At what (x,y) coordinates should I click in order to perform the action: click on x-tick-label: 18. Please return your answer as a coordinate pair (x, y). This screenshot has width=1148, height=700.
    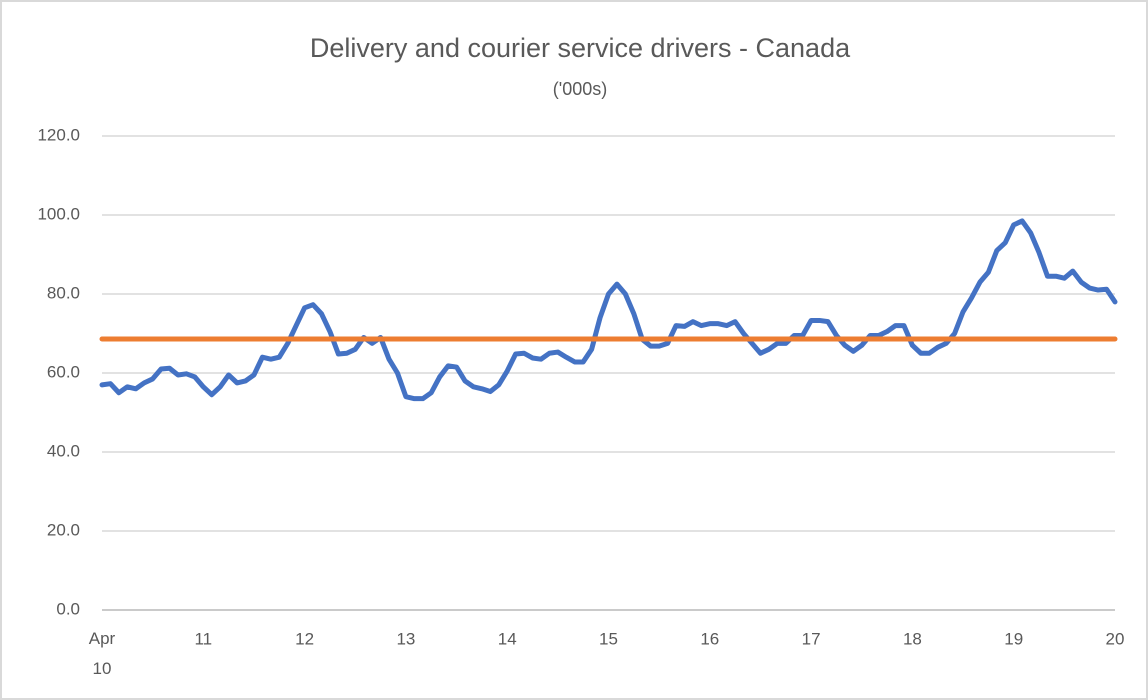
    Looking at the image, I should click on (912, 638).